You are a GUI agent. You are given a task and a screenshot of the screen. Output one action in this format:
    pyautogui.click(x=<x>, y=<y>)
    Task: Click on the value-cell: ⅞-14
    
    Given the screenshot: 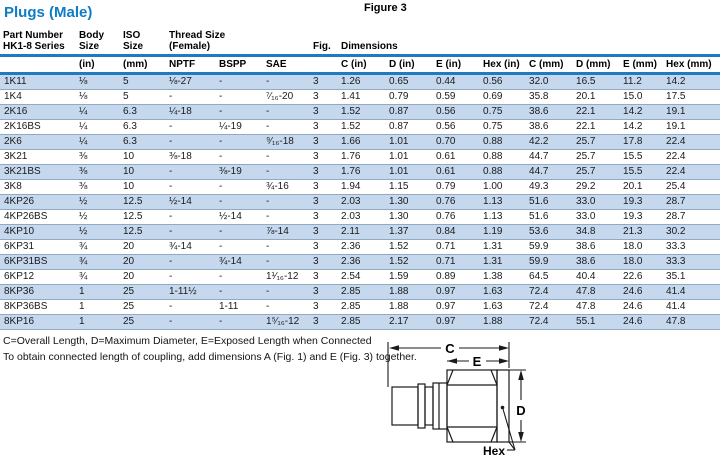 What is the action you would take?
    pyautogui.click(x=287, y=232)
    